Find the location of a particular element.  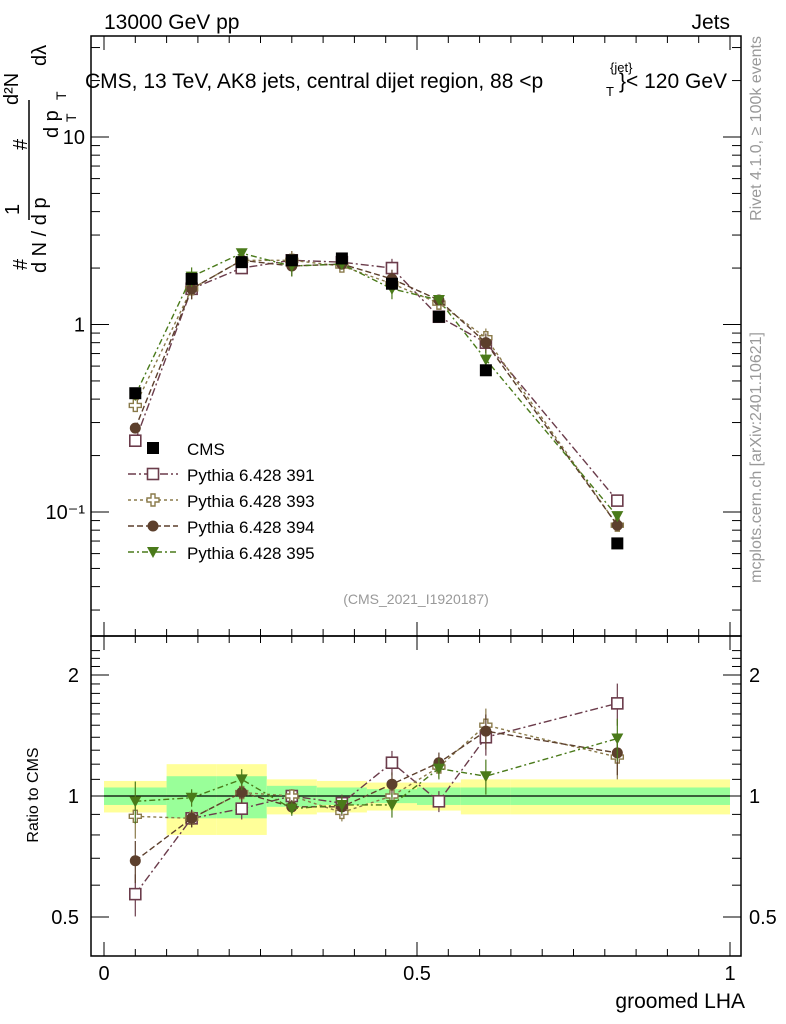

legend-marker-cms is located at coordinates (153, 448).